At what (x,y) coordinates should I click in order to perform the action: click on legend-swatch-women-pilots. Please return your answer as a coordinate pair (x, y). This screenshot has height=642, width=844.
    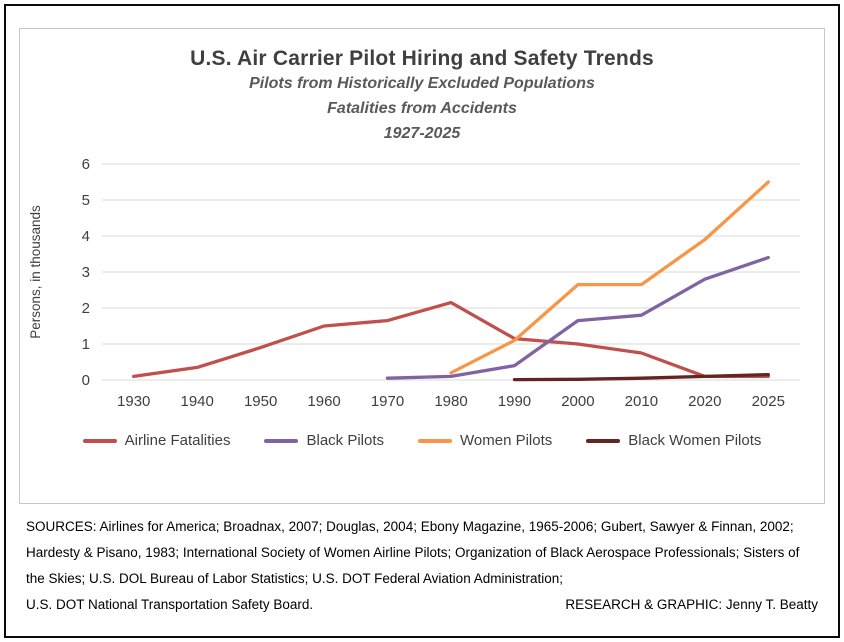
    Looking at the image, I should click on (435, 440).